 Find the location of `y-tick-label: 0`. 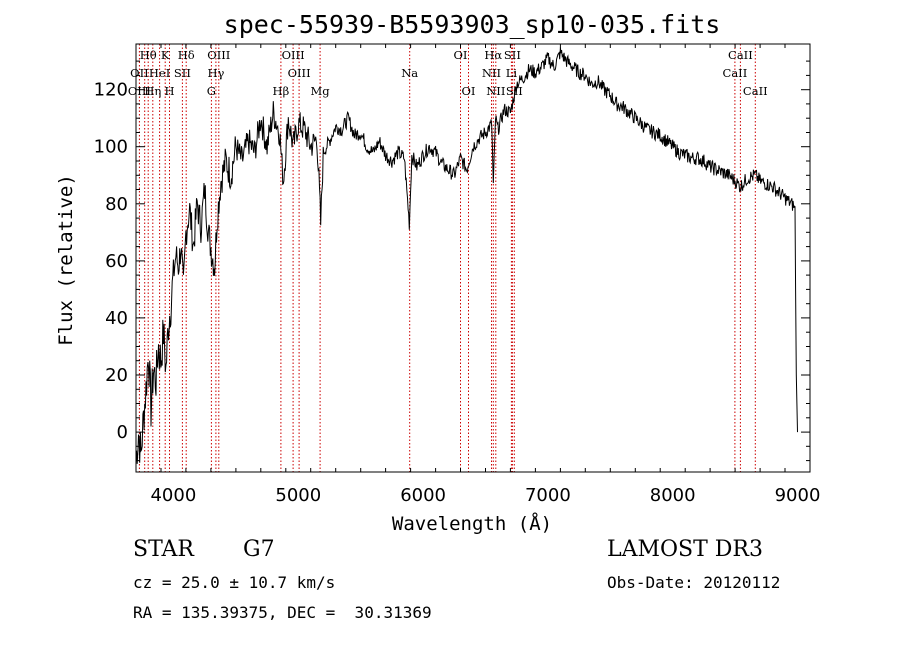

y-tick-label: 0 is located at coordinates (122, 432).